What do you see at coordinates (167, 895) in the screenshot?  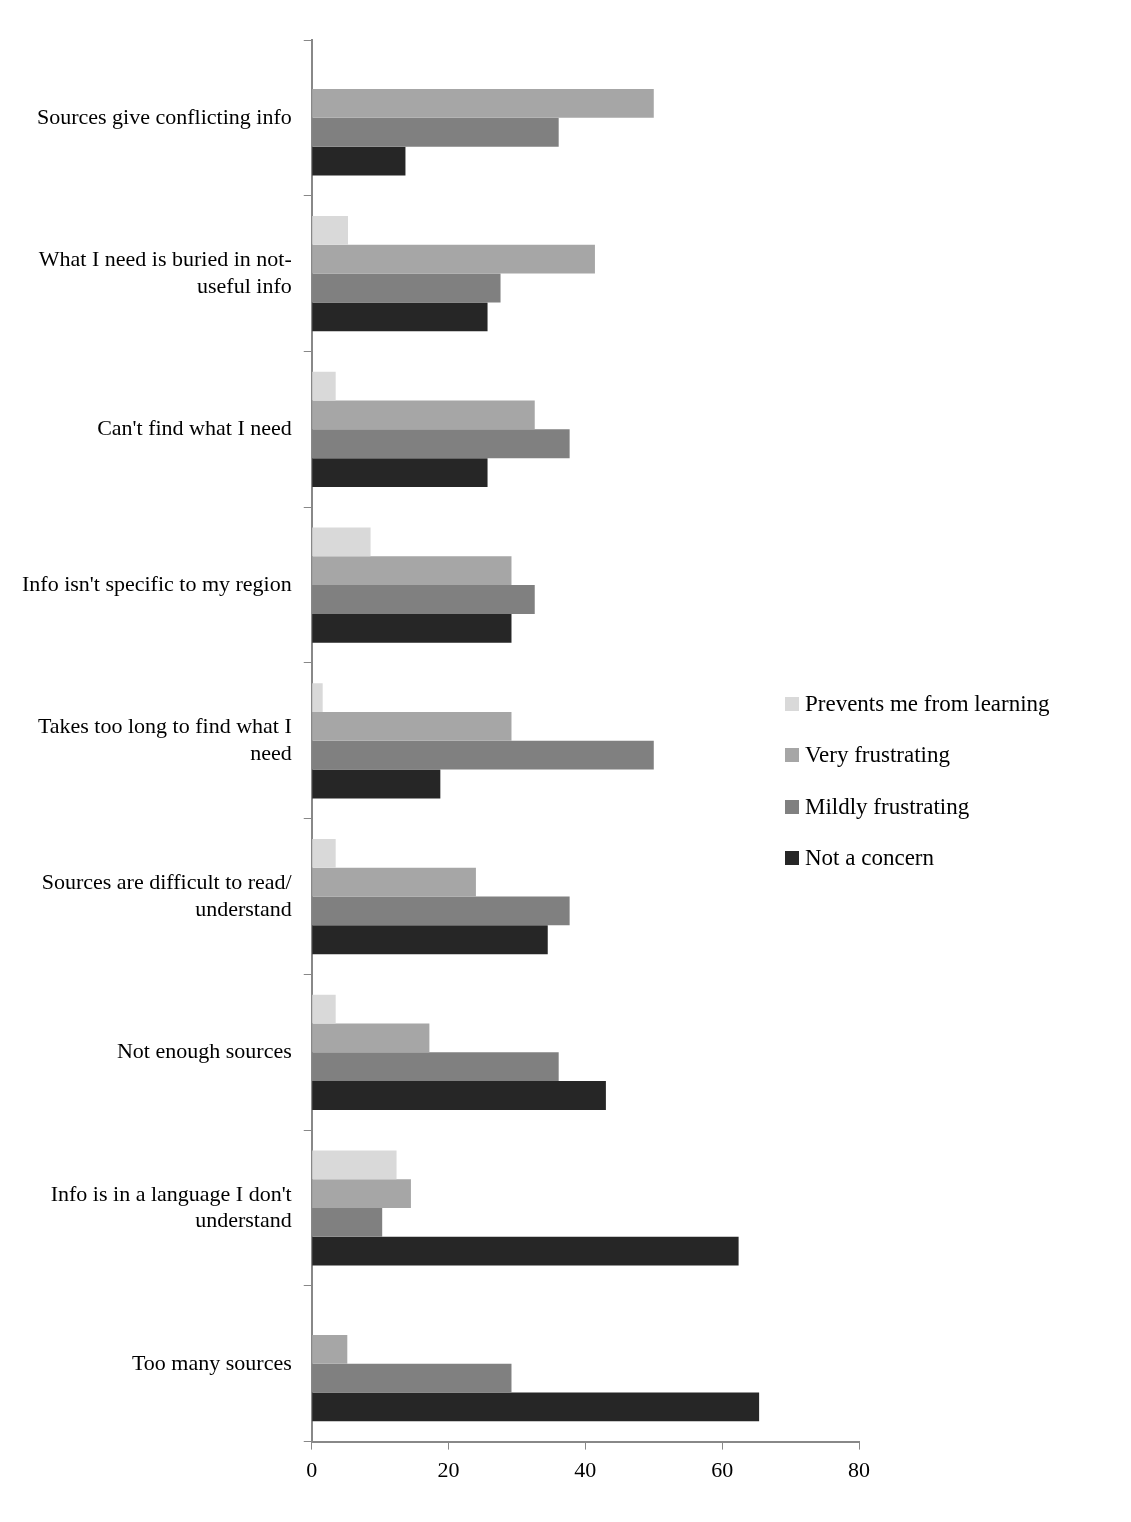 I see `y-tick-label: Sources are difficult to read/understand` at bounding box center [167, 895].